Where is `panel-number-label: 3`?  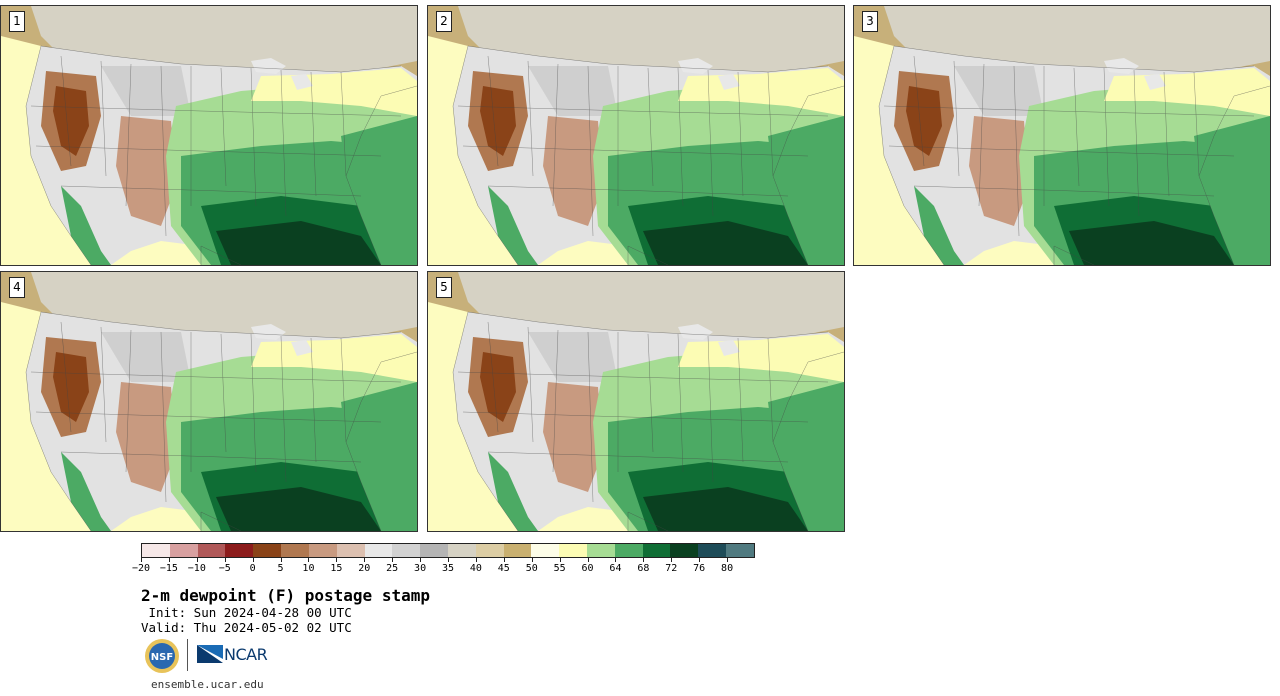 panel-number-label: 3 is located at coordinates (870, 21).